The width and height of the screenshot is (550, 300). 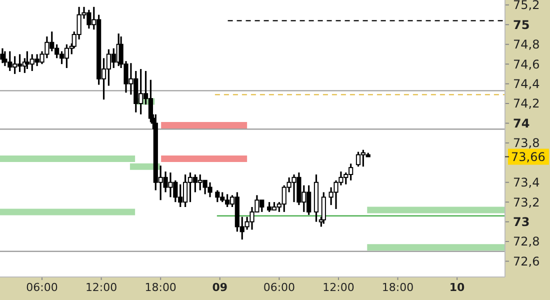 I want to click on y-tick-label: 74,4, so click(x=526, y=83).